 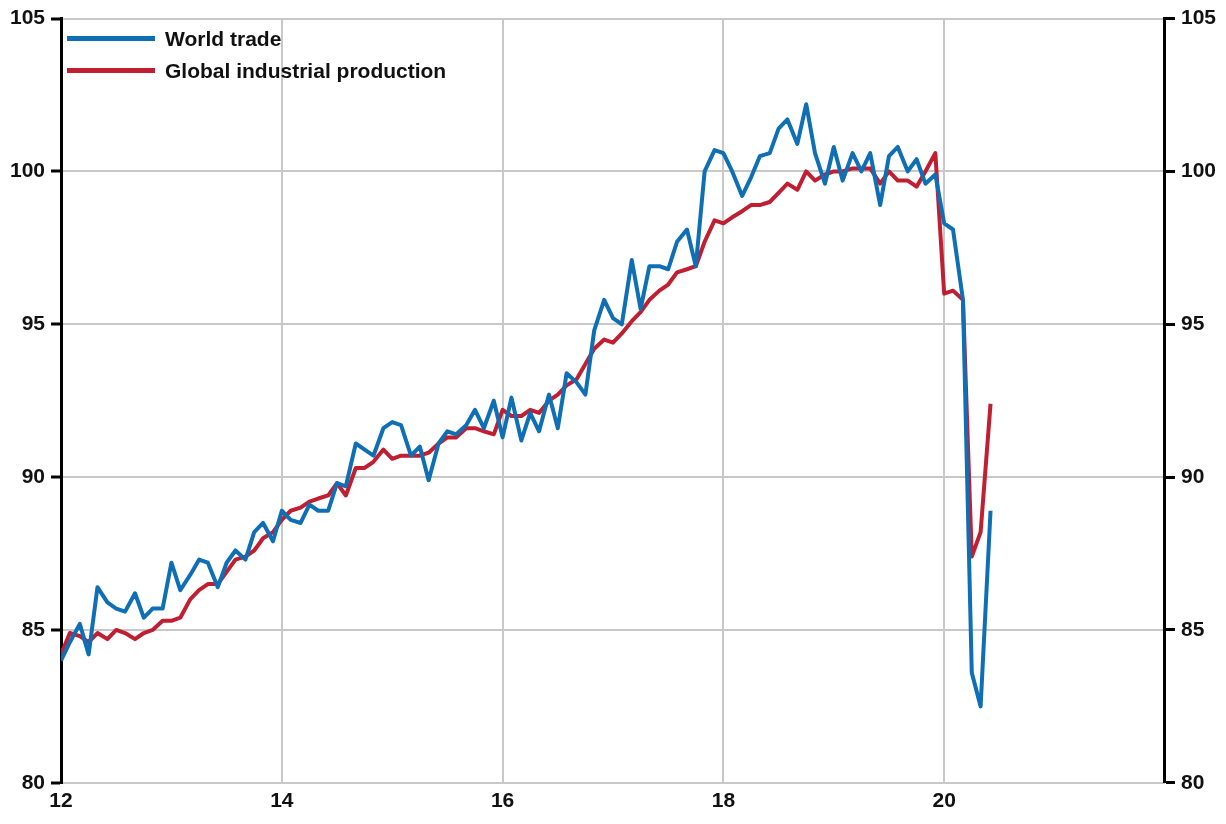 What do you see at coordinates (1192, 475) in the screenshot?
I see `y-tick-label: 90` at bounding box center [1192, 475].